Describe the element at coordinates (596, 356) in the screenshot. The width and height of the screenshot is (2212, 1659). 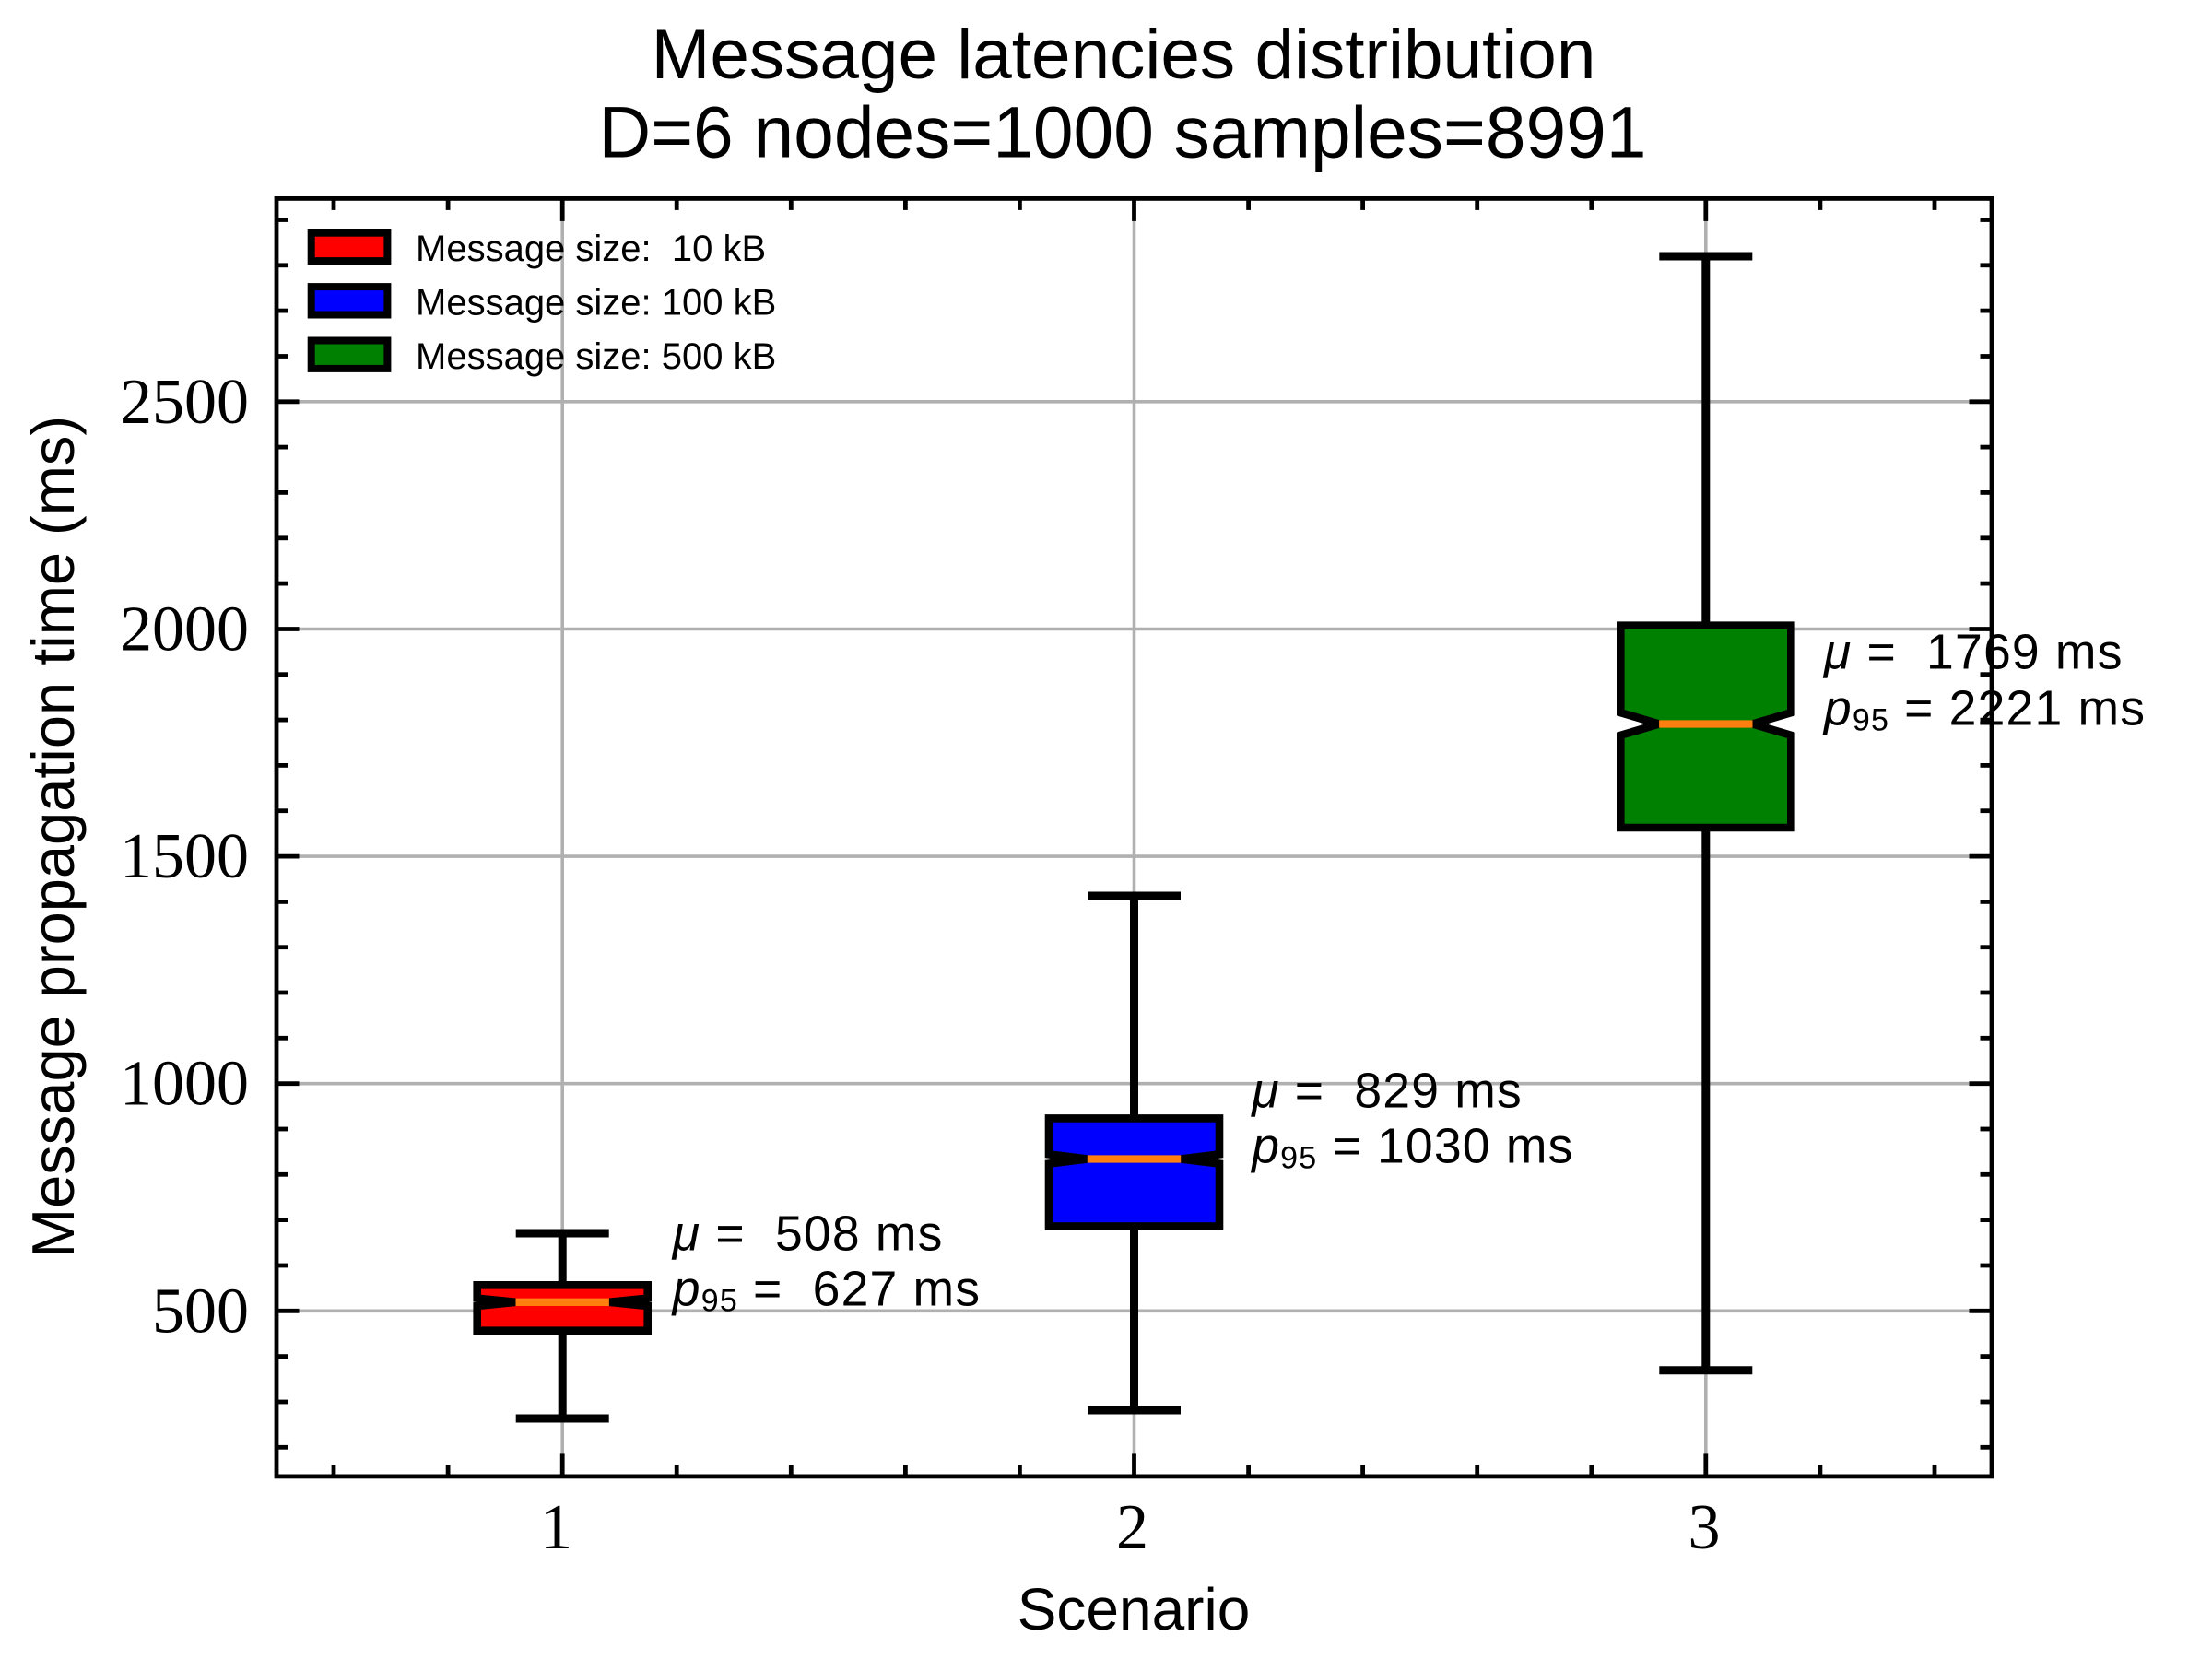
I see `svg-text: Message size: 500 kB` at that location.